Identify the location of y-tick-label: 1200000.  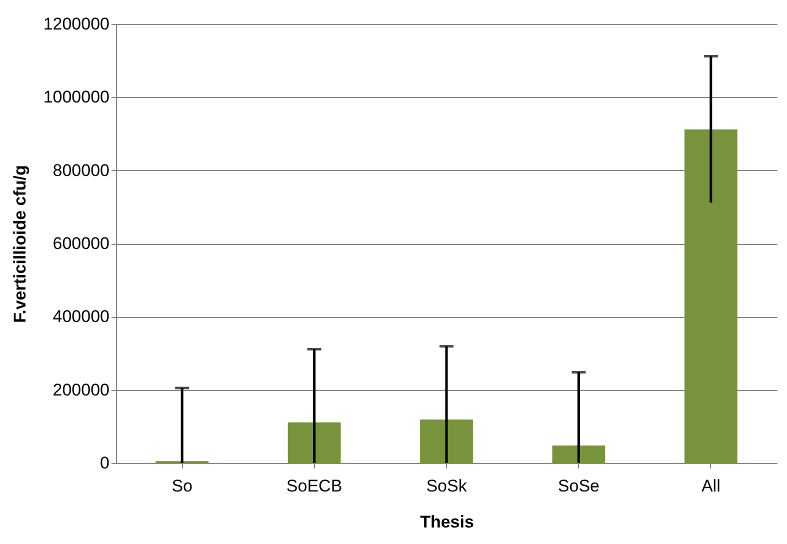
(76, 24).